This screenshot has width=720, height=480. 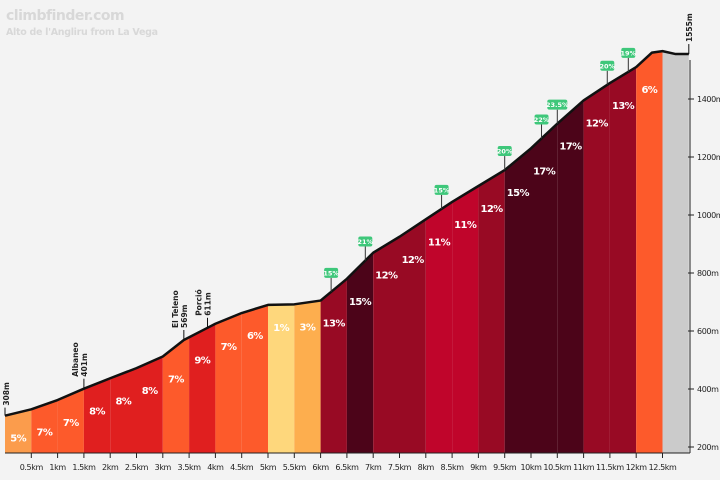 I want to click on gradient-label: 9%, so click(x=202, y=360).